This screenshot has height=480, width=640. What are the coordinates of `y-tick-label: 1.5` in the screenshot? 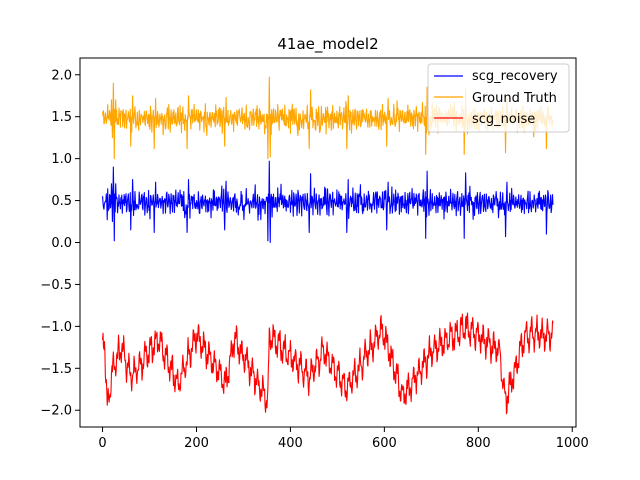 It's located at (61, 117).